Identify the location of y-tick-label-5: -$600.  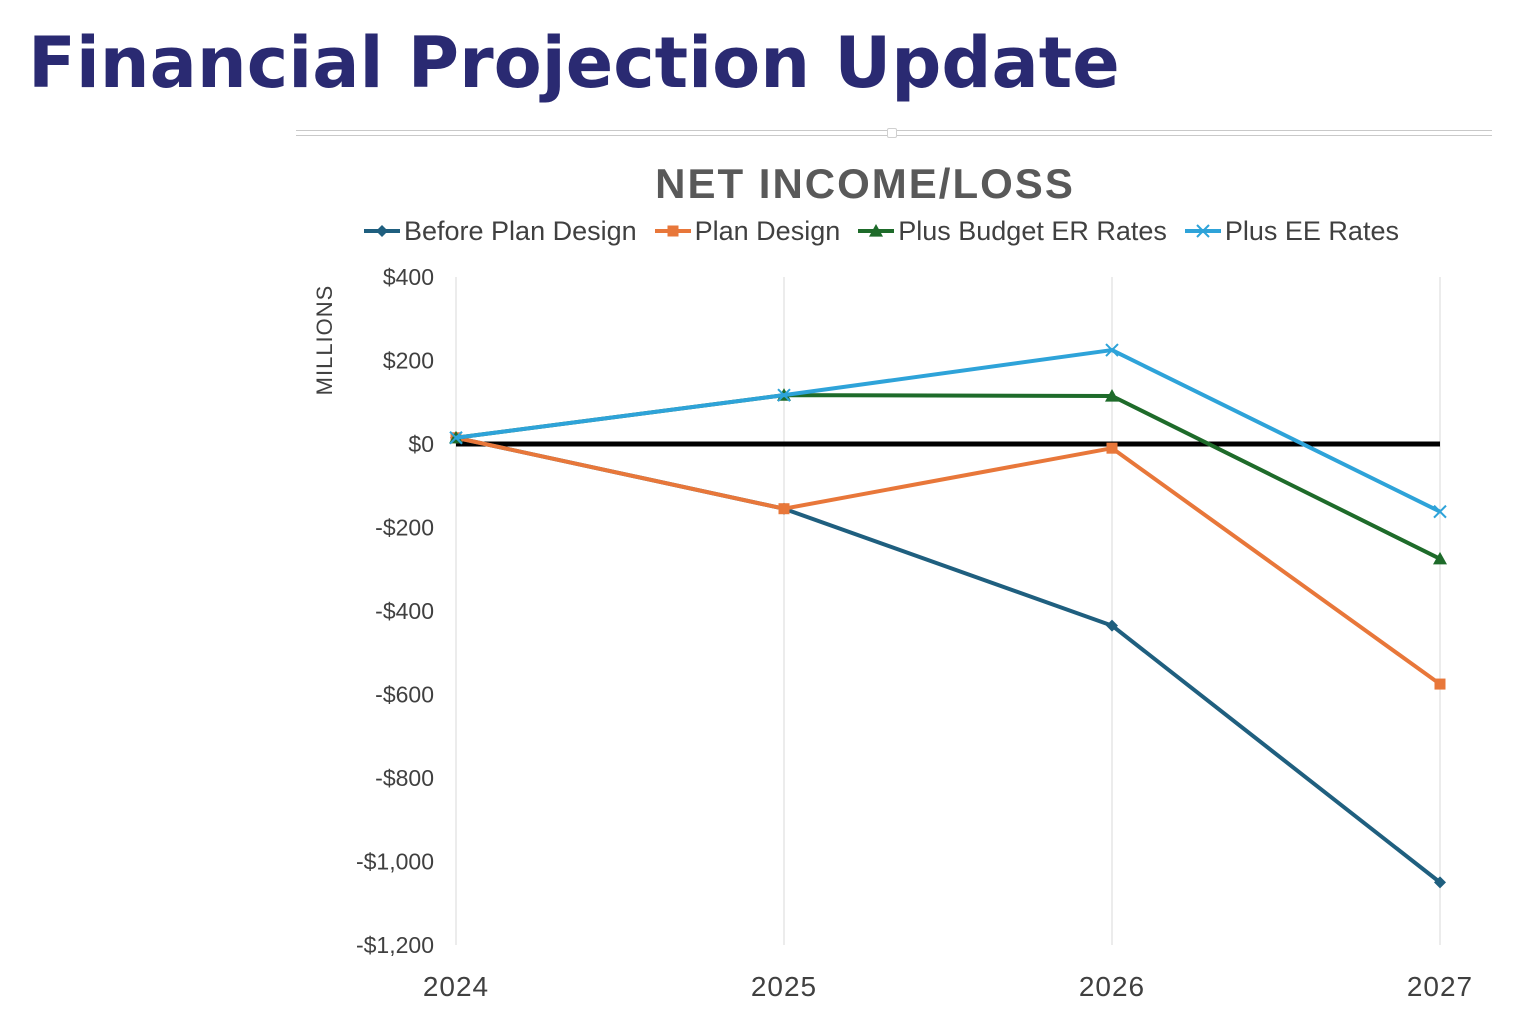
(404, 695).